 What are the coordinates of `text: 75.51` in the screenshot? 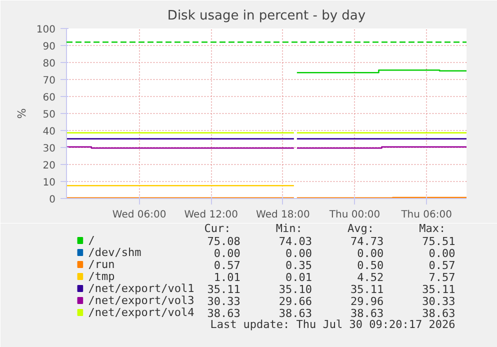 It's located at (439, 241).